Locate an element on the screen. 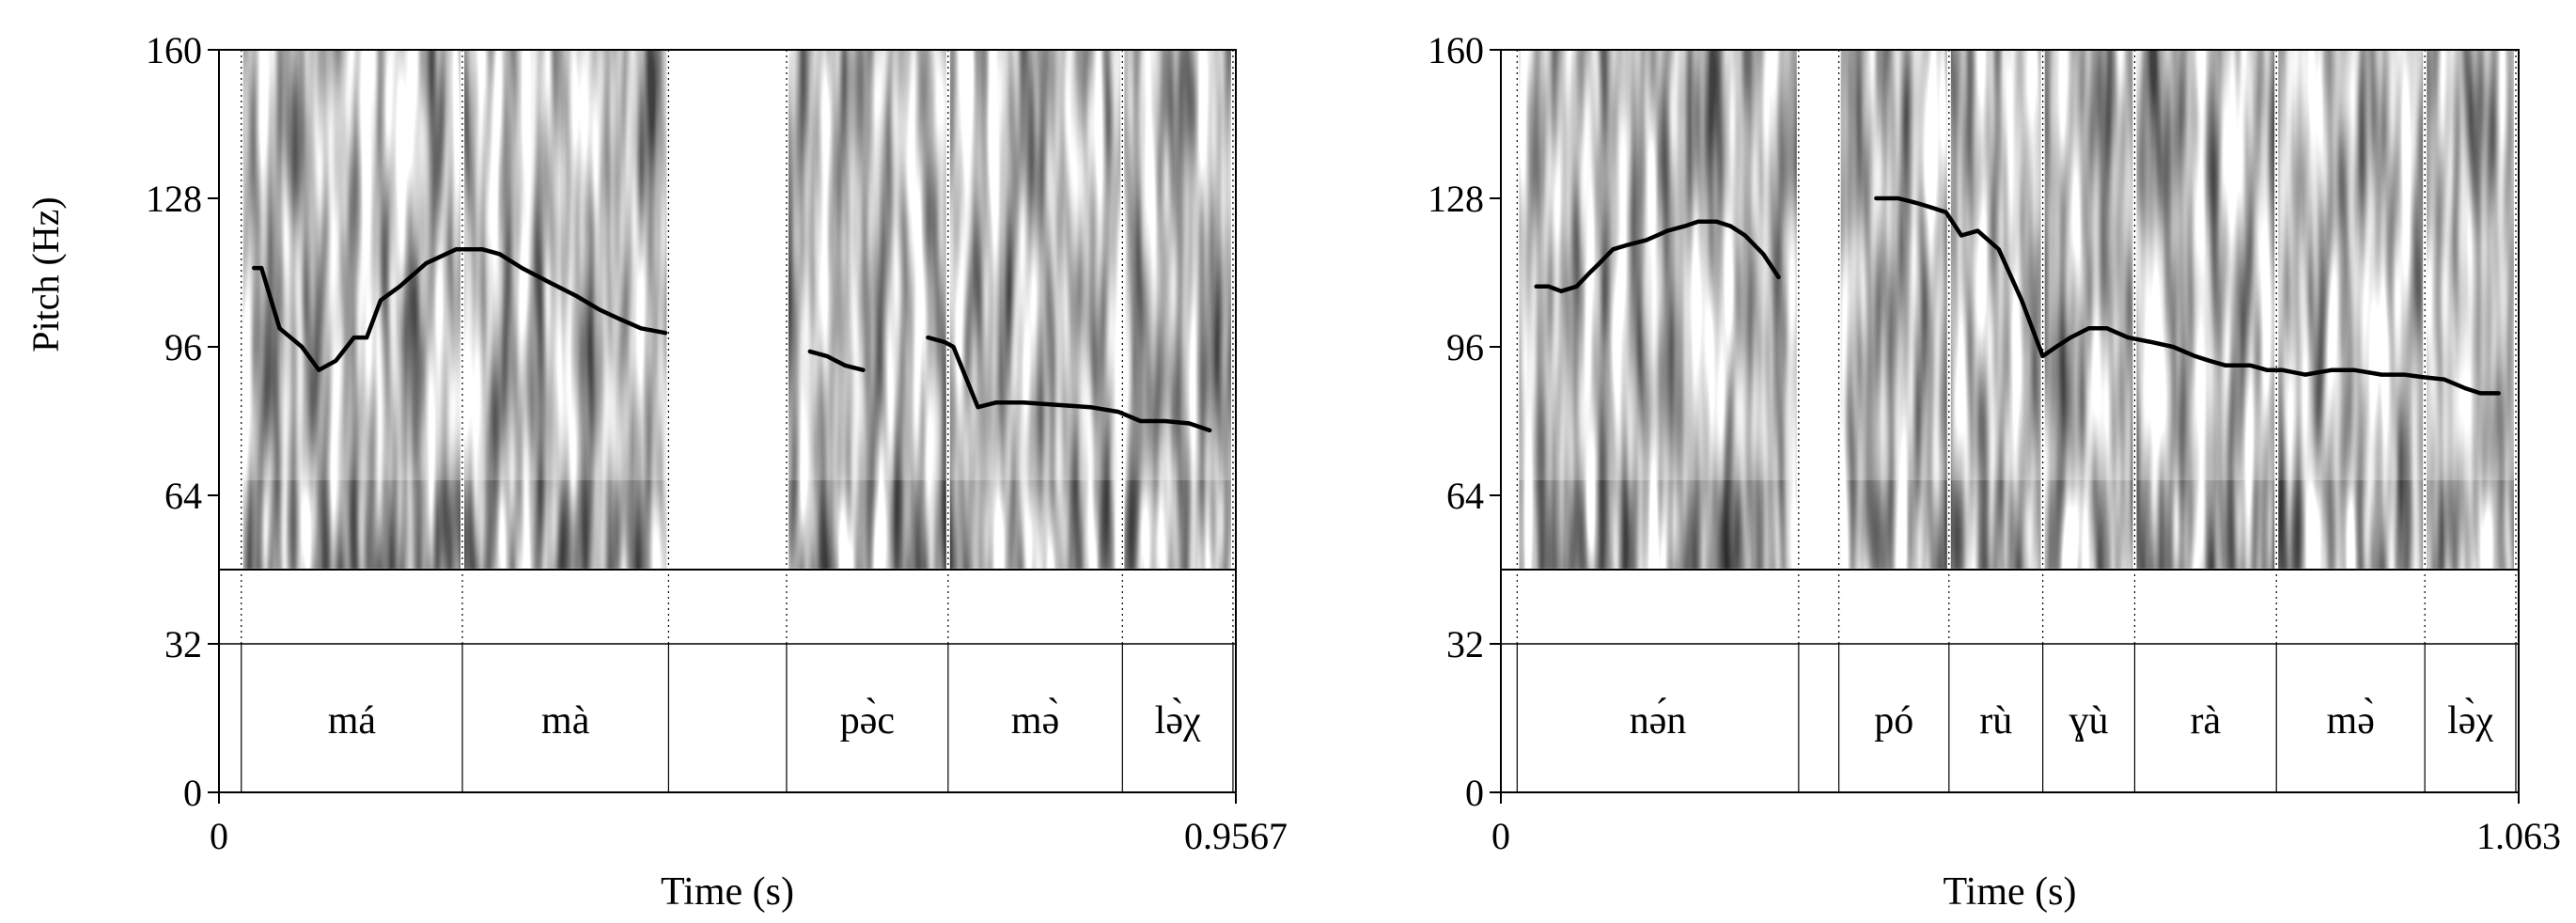 The height and width of the screenshot is (923, 2576). syllable-label: pó is located at coordinates (1893, 721).